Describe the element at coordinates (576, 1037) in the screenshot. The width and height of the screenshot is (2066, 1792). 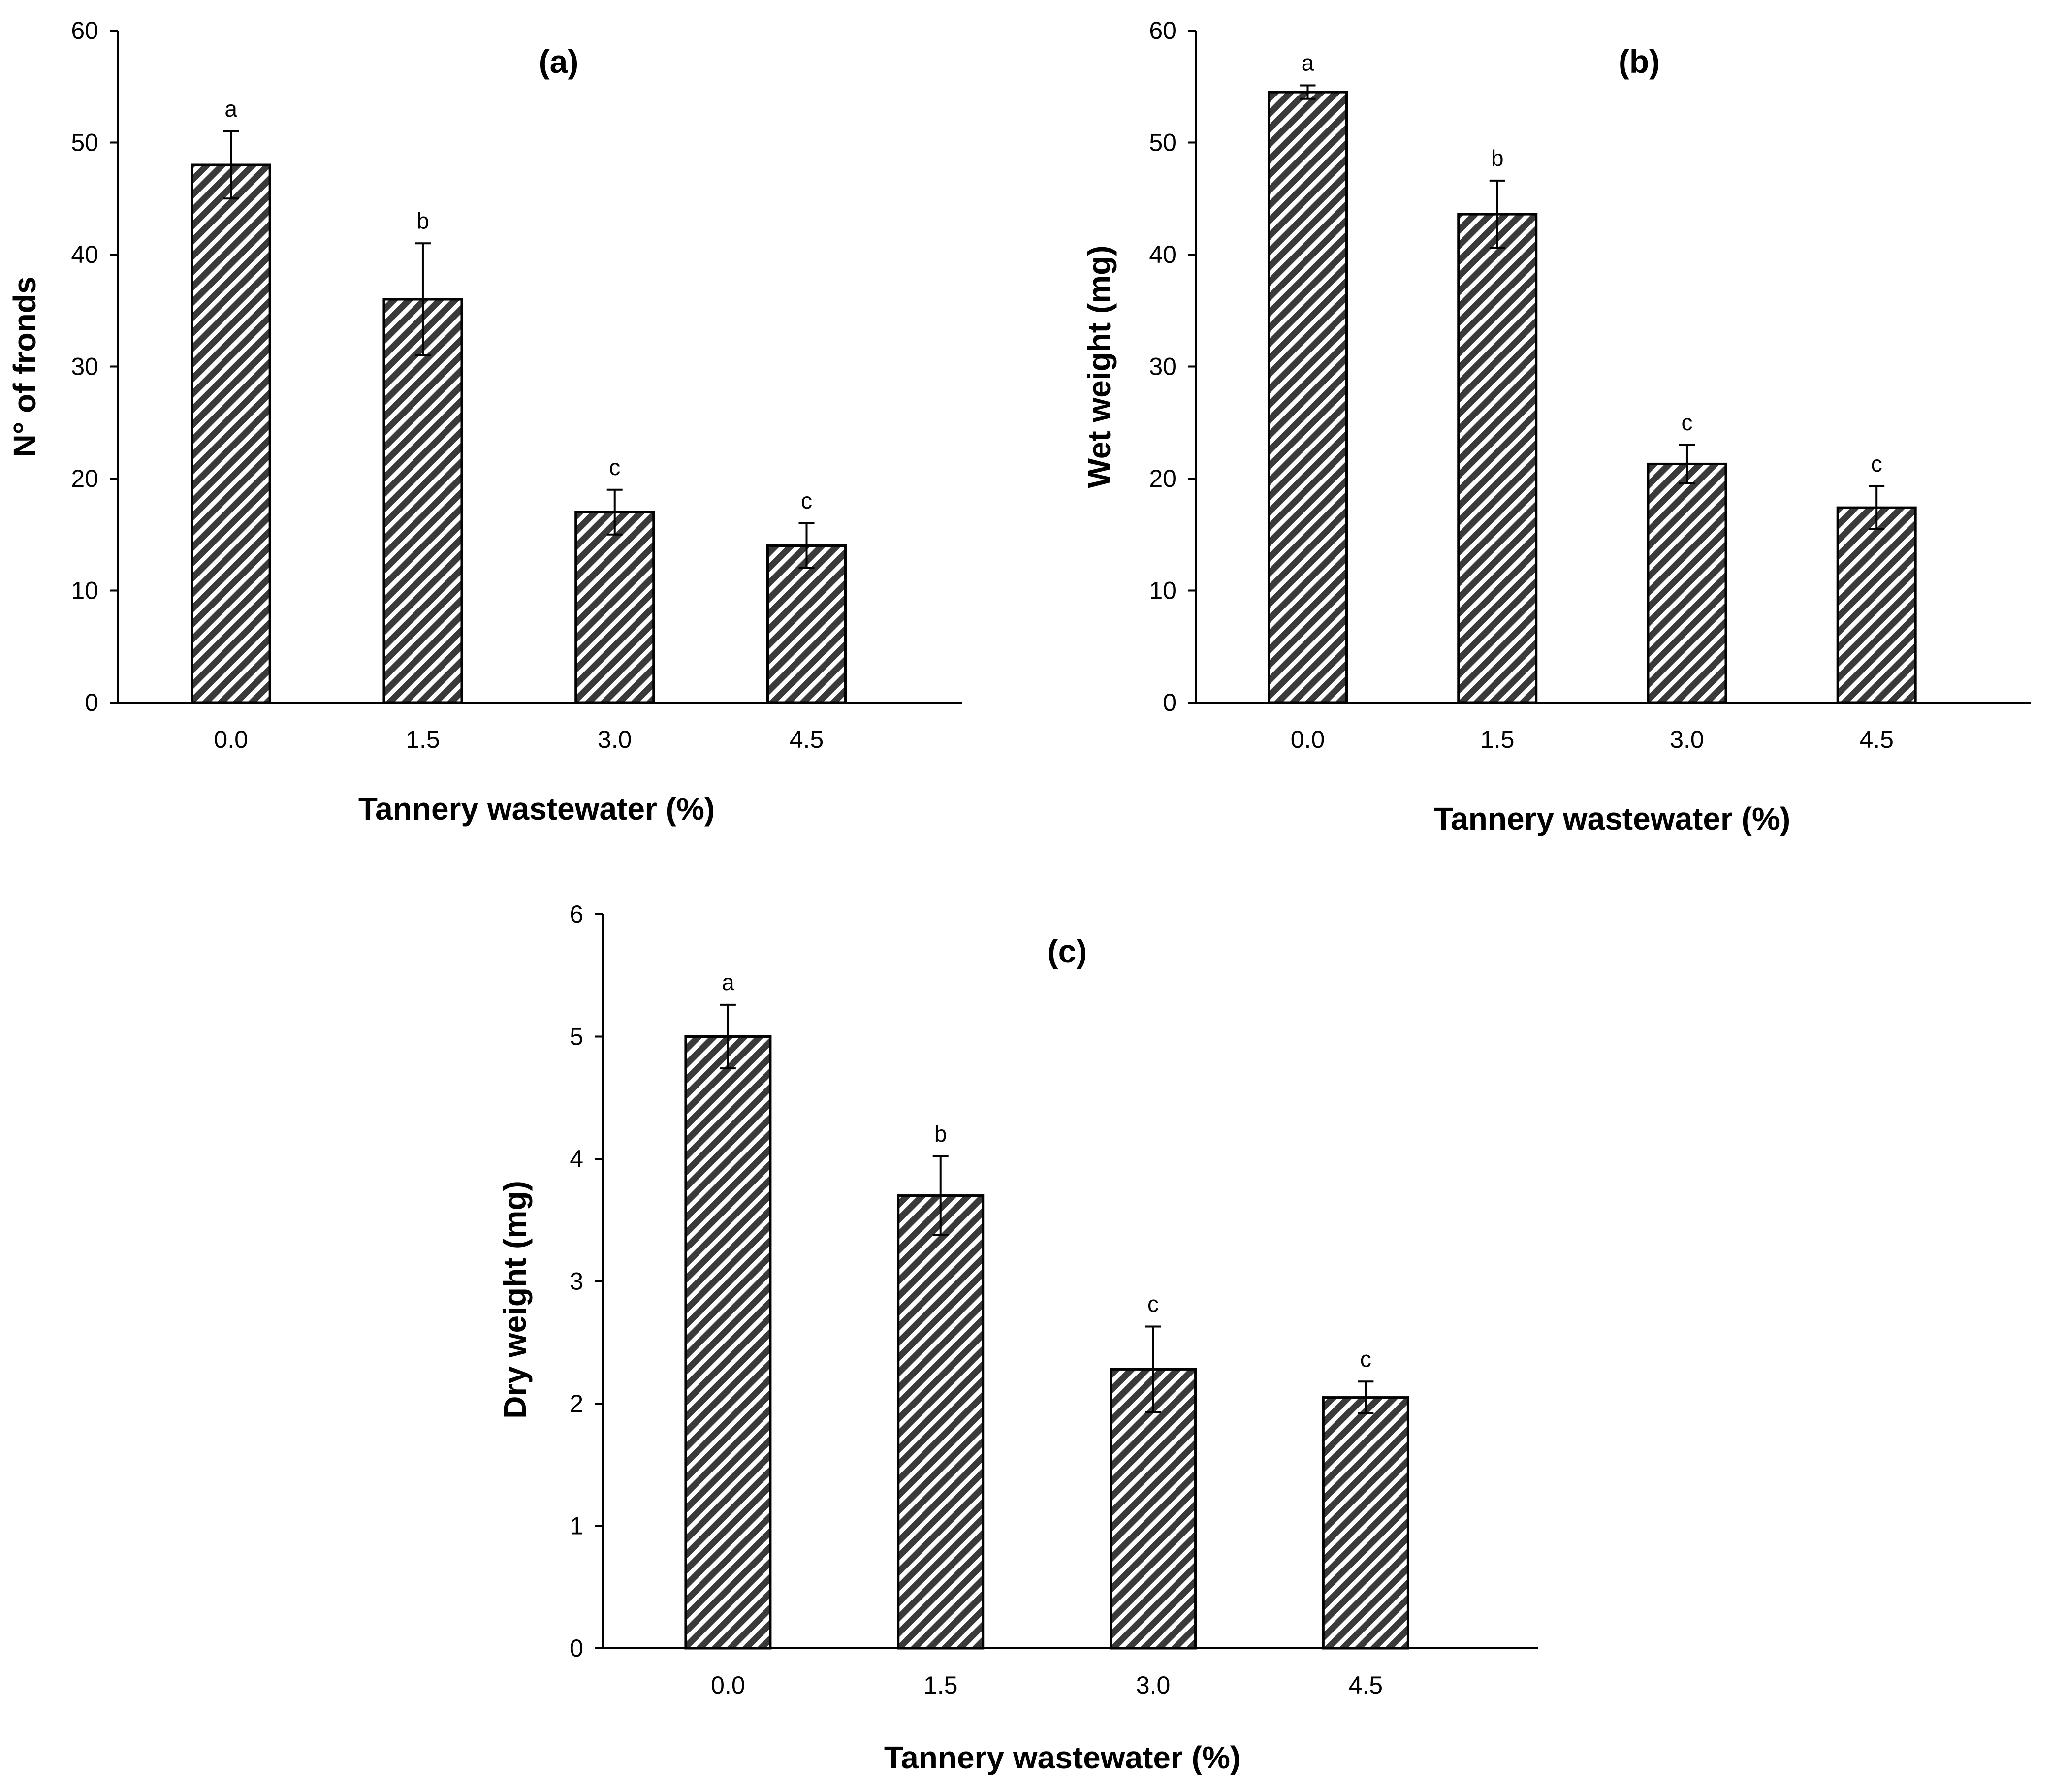
I see `y-tick-label: 5` at that location.